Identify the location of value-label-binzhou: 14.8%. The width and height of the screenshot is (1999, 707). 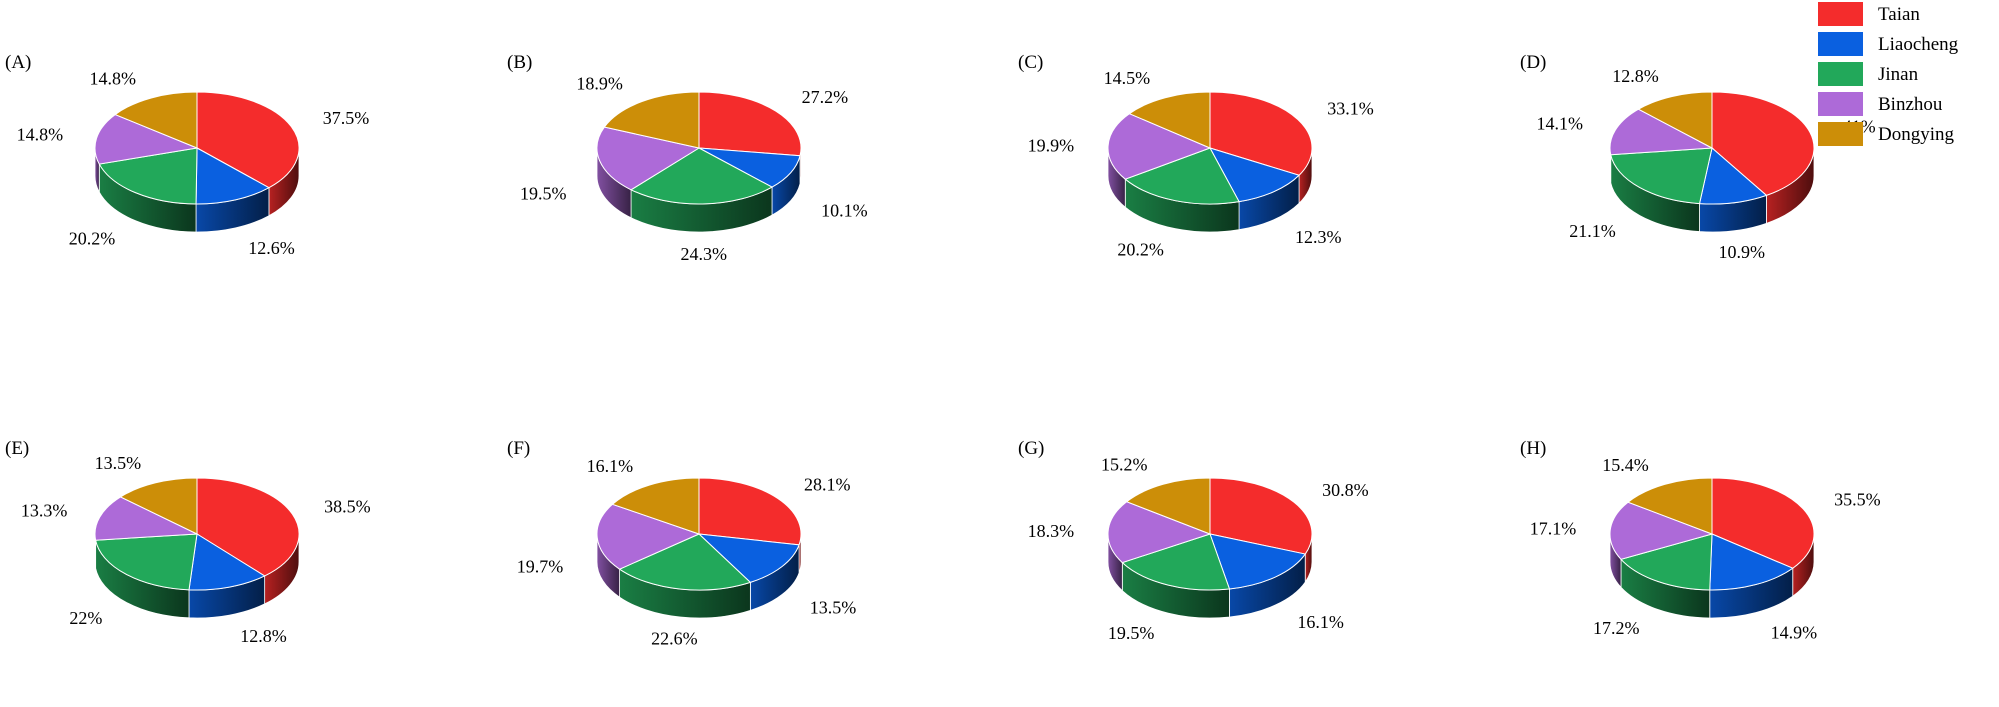
(40, 134).